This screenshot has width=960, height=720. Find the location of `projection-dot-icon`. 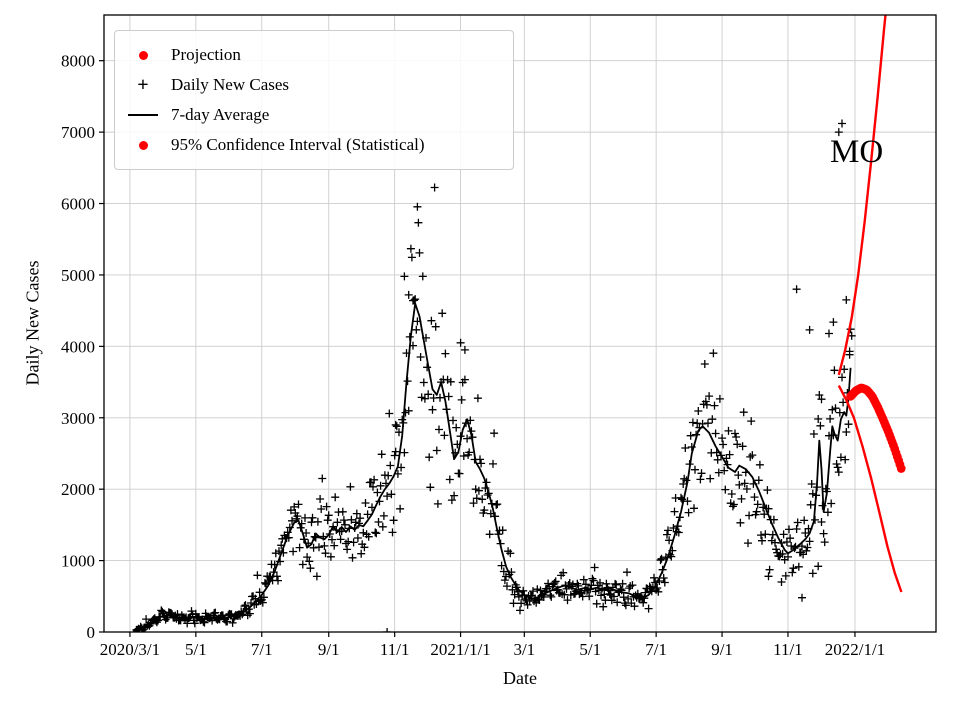

projection-dot-icon is located at coordinates (143, 55).